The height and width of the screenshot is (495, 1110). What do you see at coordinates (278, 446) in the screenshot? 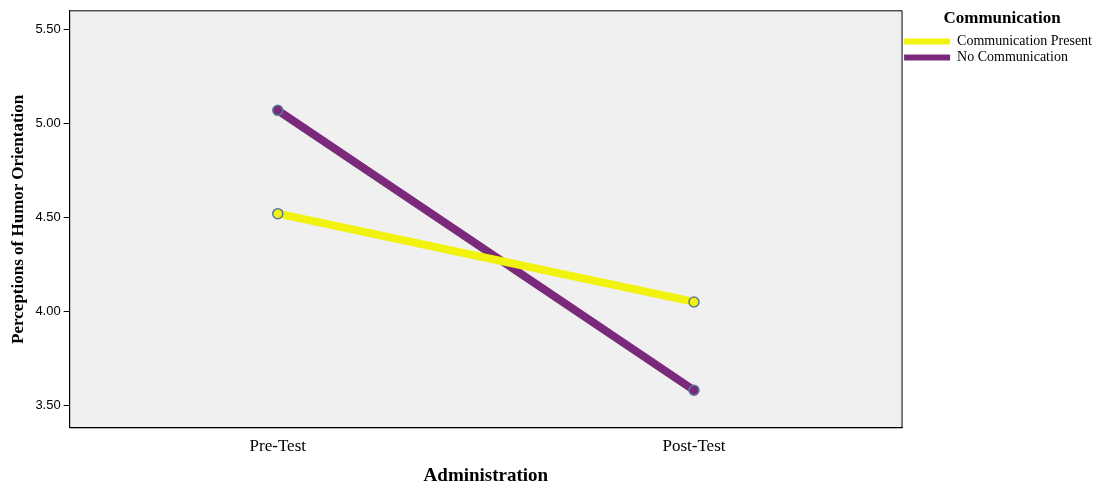
I see `x-tick-label: Pre-Test` at bounding box center [278, 446].